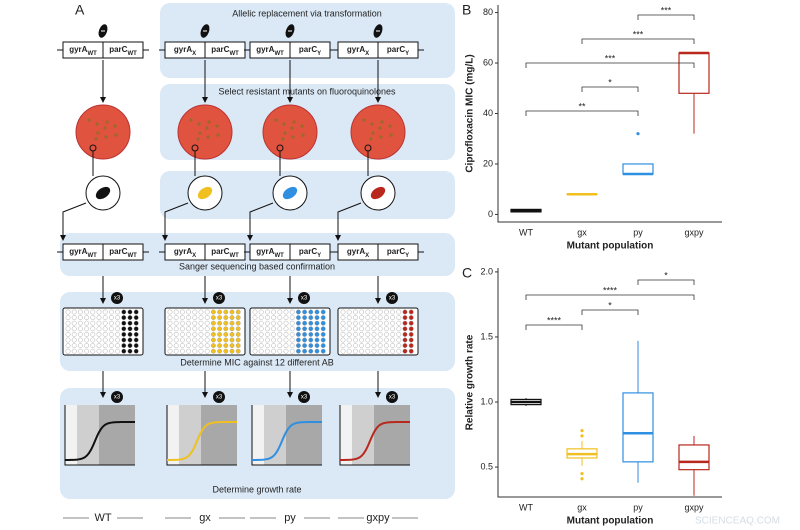 Image resolution: width=800 pixels, height=530 pixels. Describe the element at coordinates (270, 50) in the screenshot. I see `gene-label: gyrAWT` at that location.